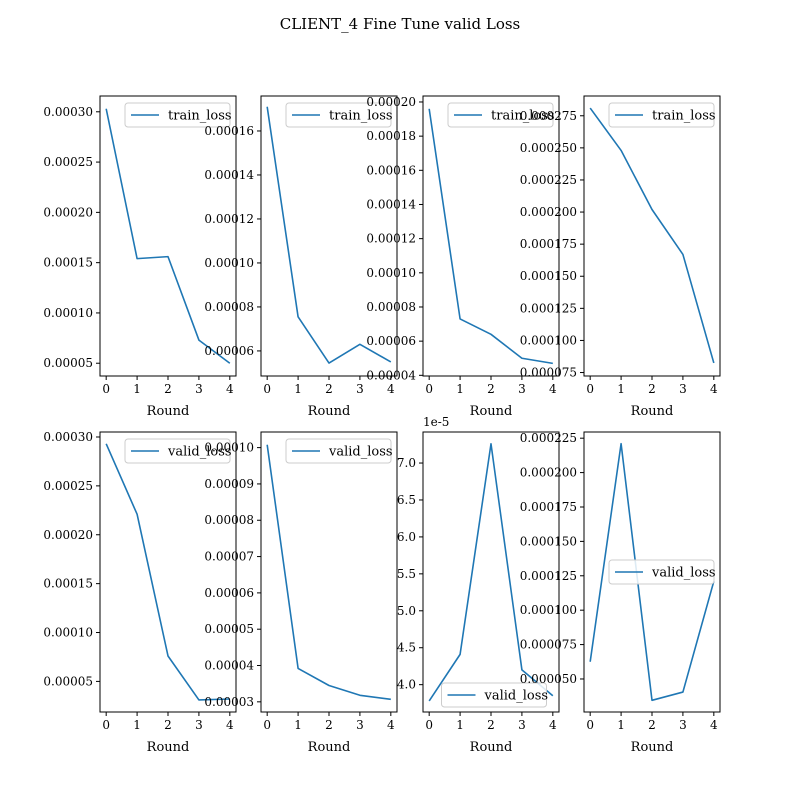 The height and width of the screenshot is (800, 800). What do you see at coordinates (391, 136) in the screenshot?
I see `y-tick-label: 0.00018` at bounding box center [391, 136].